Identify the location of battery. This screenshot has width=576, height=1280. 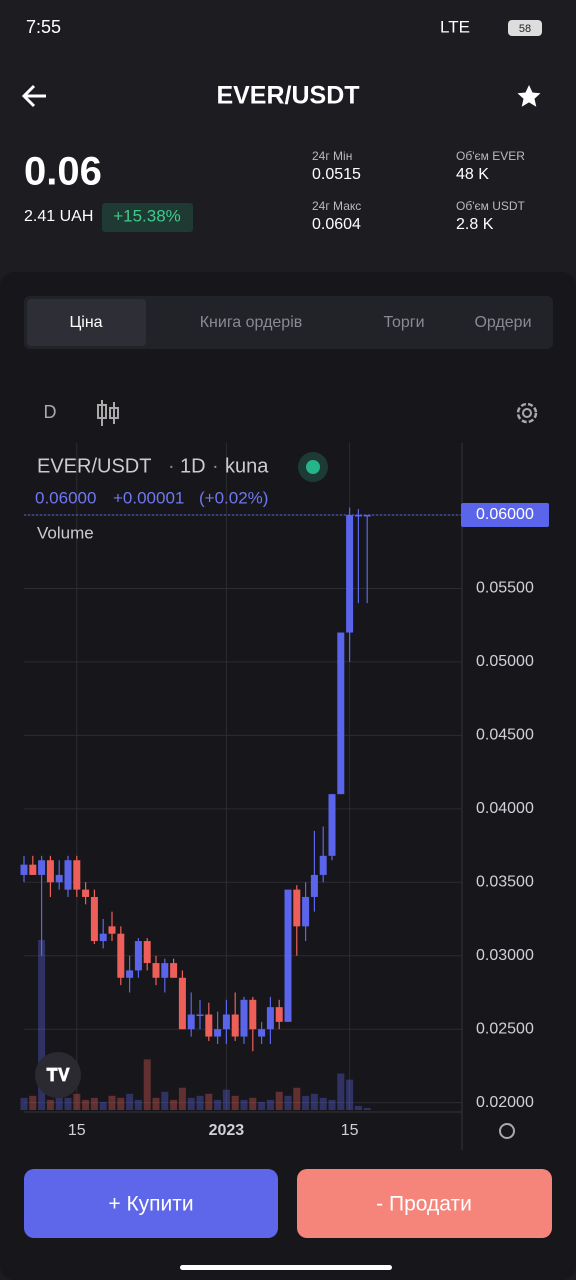
(525, 28).